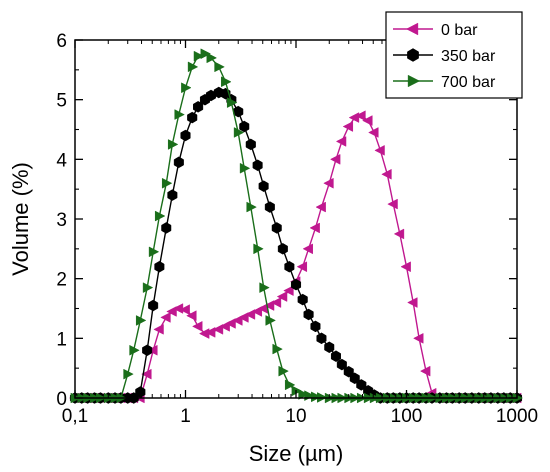  I want to click on y-tick-label: 0, so click(61, 399).